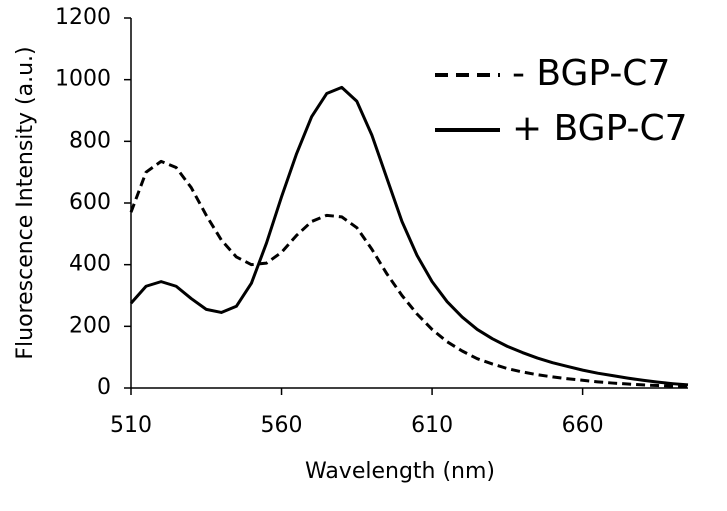  What do you see at coordinates (83, 79) in the screenshot?
I see `y-tick-label: 1000` at bounding box center [83, 79].